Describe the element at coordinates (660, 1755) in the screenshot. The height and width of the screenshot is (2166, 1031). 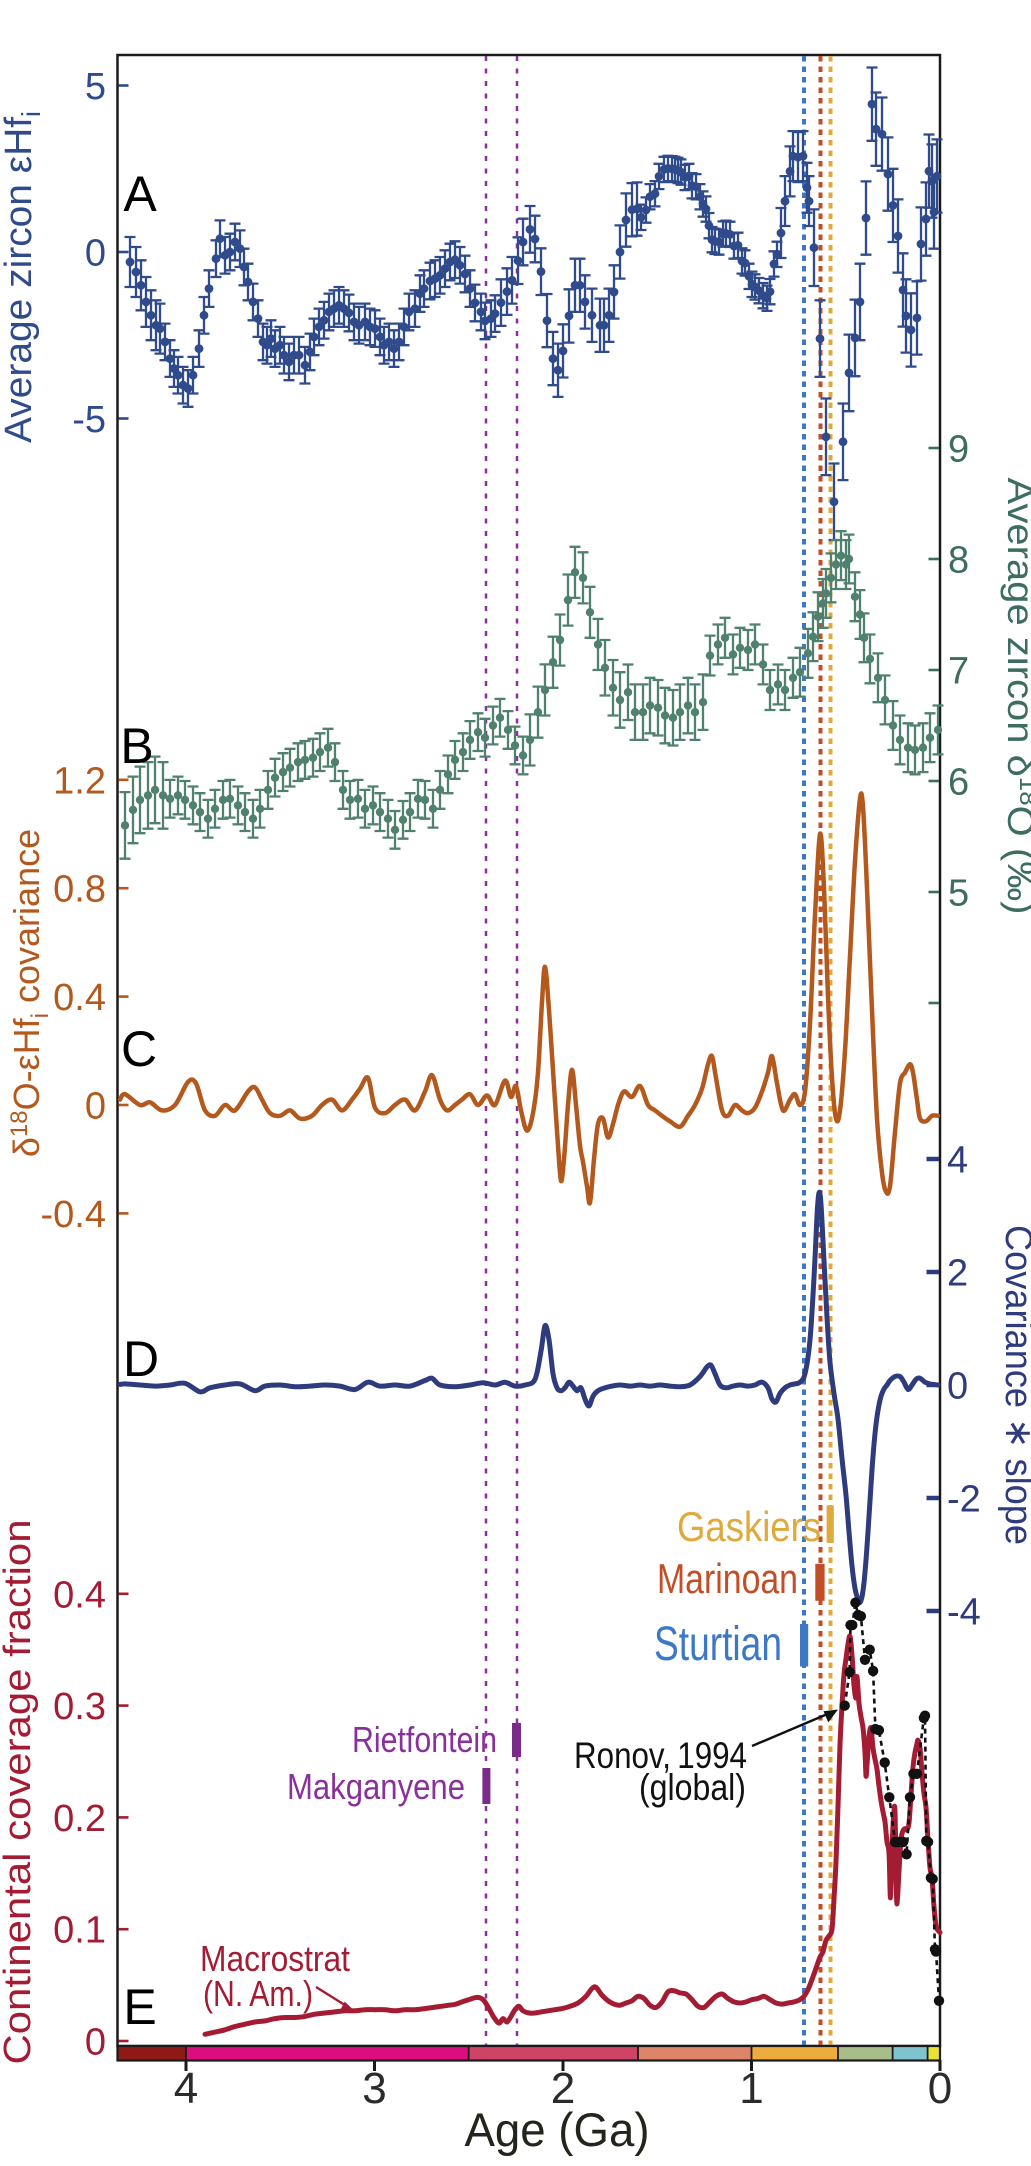
I see `svg-text: Ronov, 1994` at that location.